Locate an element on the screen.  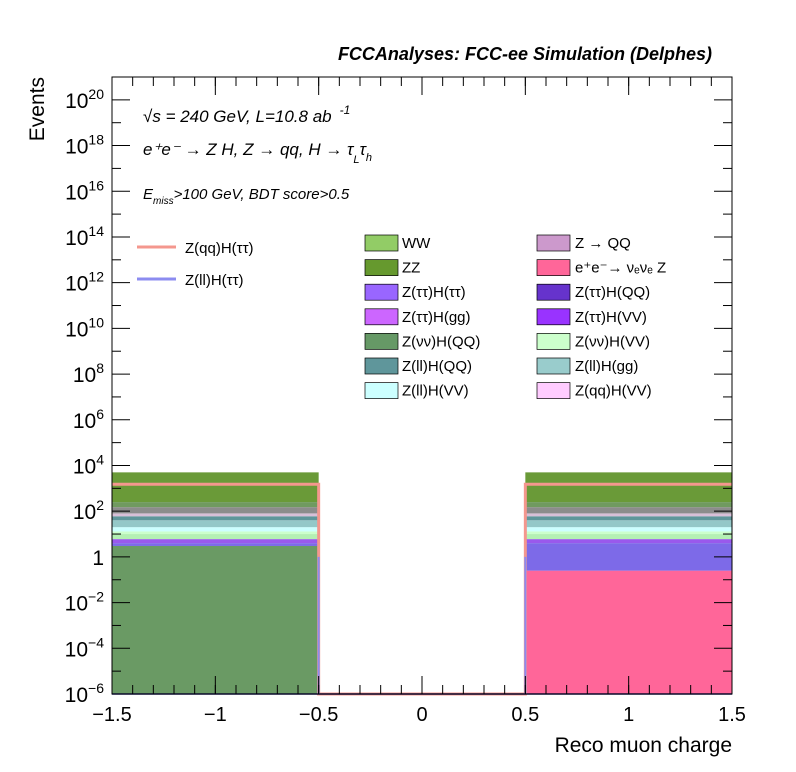
y-tick-exponent: 4 is located at coordinates (100, 459).